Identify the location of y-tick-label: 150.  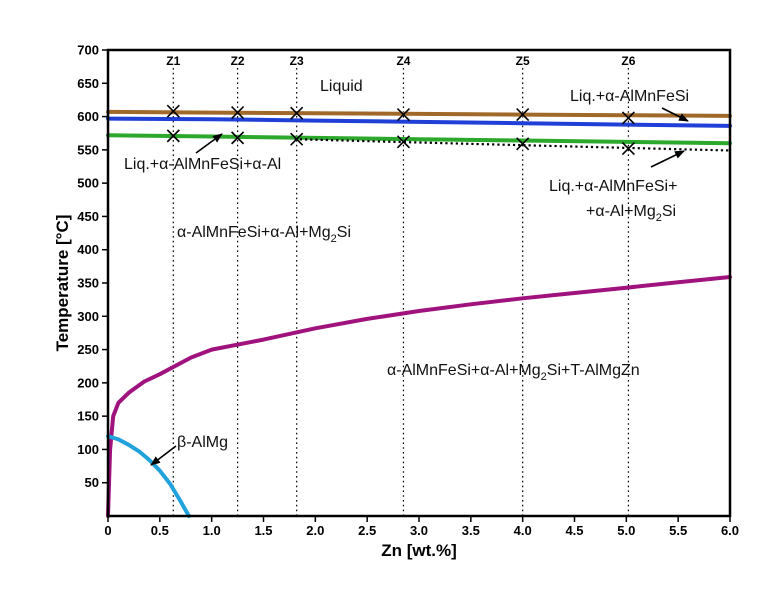
(88, 416).